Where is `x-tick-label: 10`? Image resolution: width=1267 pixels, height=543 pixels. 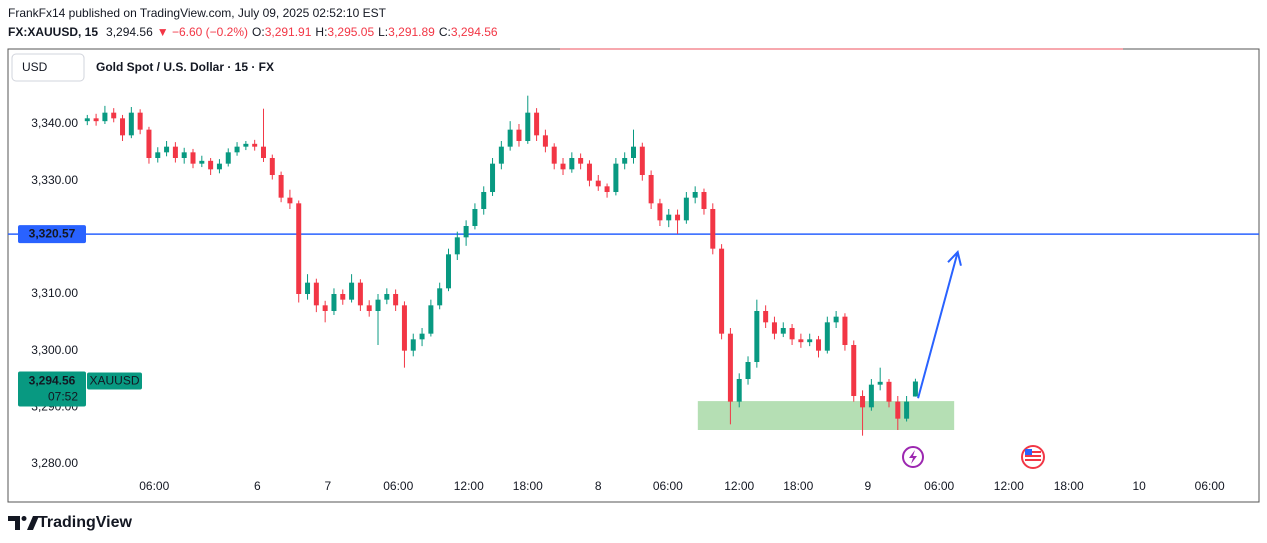
x-tick-label: 10 is located at coordinates (1140, 486).